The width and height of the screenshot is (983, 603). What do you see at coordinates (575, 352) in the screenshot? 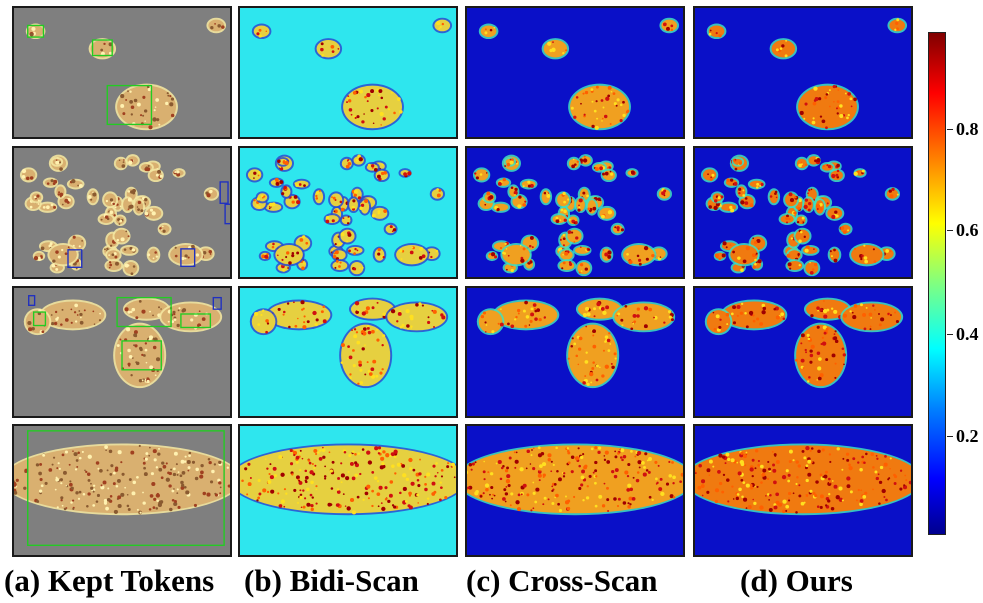
I see `panel-vehicles-cluster-cross-scan` at bounding box center [575, 352].